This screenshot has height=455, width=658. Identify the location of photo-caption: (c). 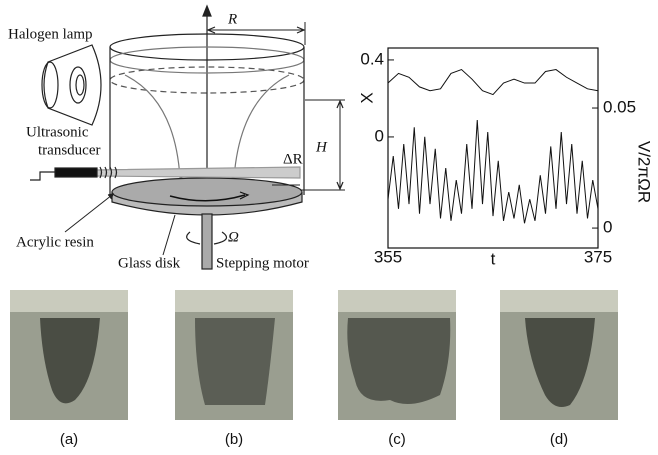
(397, 439).